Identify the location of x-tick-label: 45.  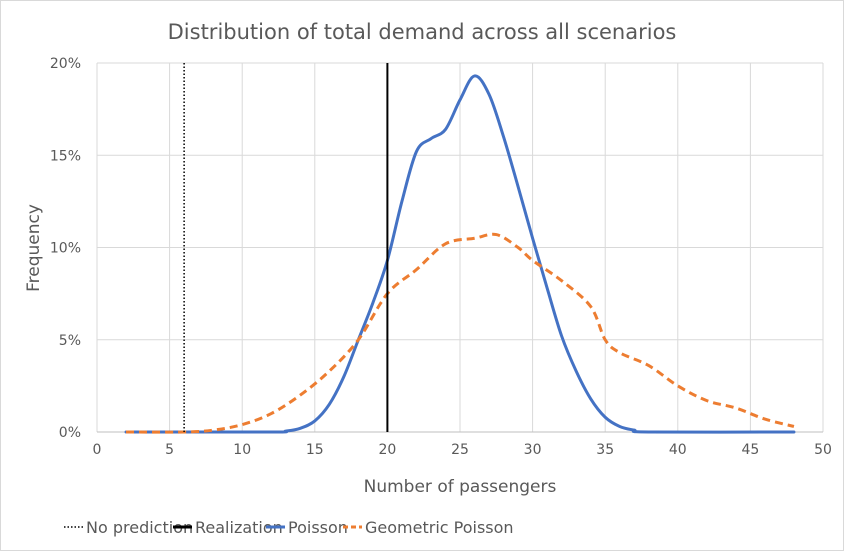
(750, 450).